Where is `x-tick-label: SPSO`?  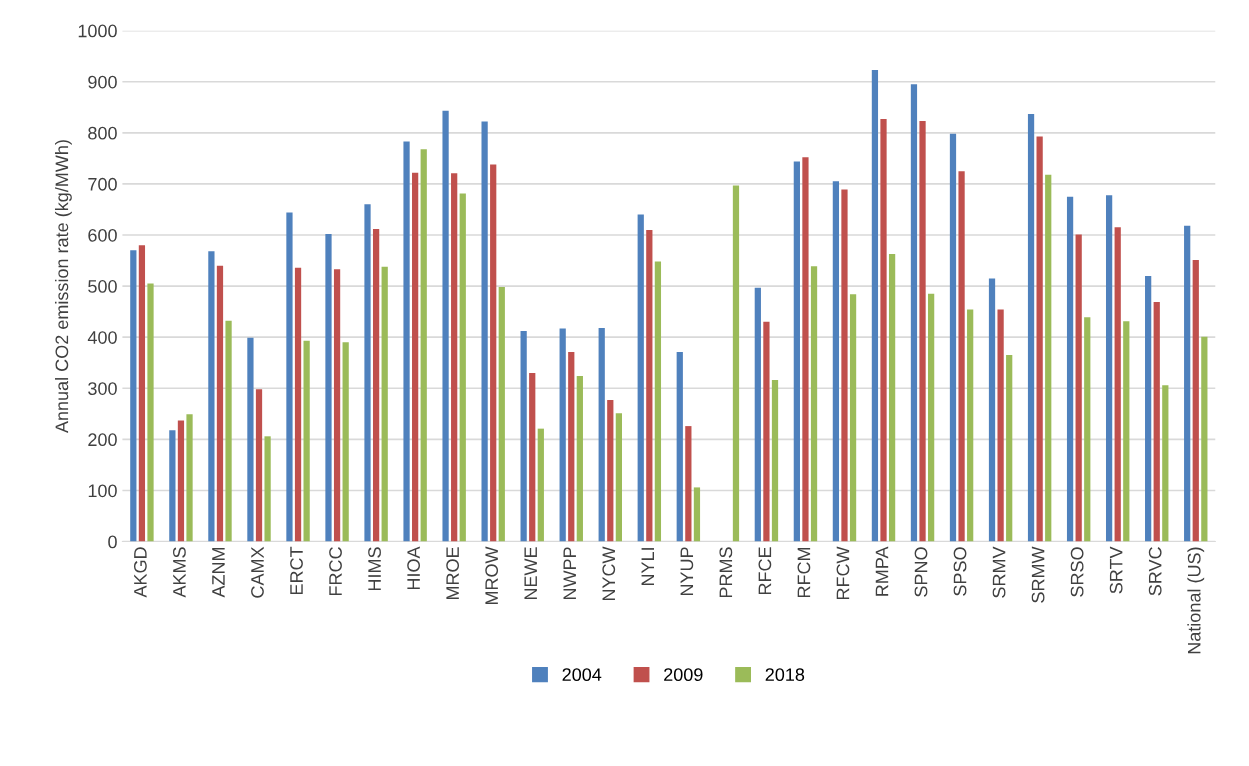
x-tick-label: SPSO is located at coordinates (960, 571).